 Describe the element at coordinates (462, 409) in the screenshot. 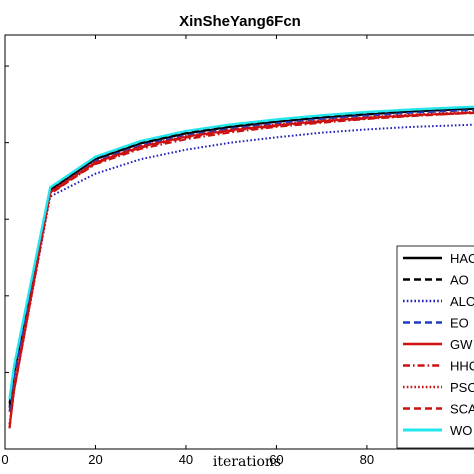

I see `legend-label-sca: SCA` at that location.